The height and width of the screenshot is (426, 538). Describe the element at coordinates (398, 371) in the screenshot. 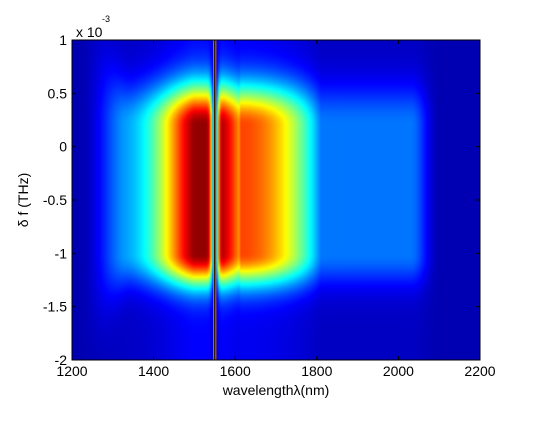

I see `x-tick-label: 2000` at that location.